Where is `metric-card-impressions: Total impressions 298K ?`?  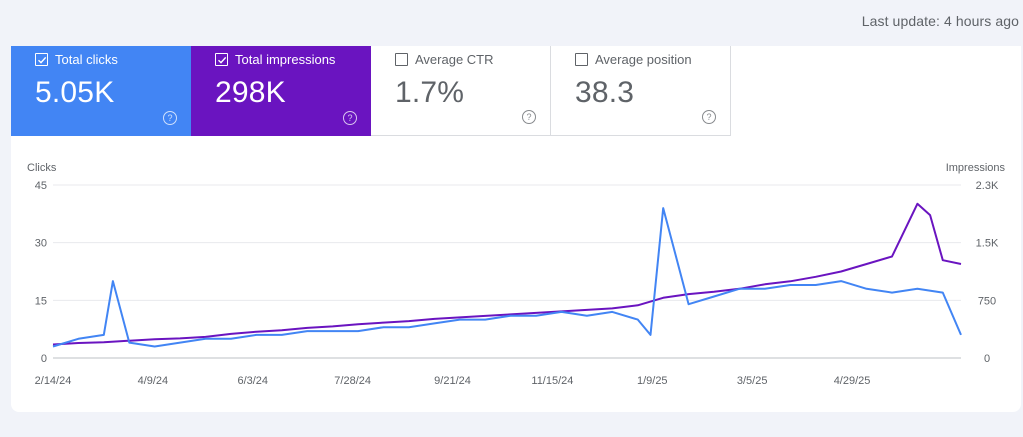 metric-card-impressions: Total impressions 298K ? is located at coordinates (281, 91).